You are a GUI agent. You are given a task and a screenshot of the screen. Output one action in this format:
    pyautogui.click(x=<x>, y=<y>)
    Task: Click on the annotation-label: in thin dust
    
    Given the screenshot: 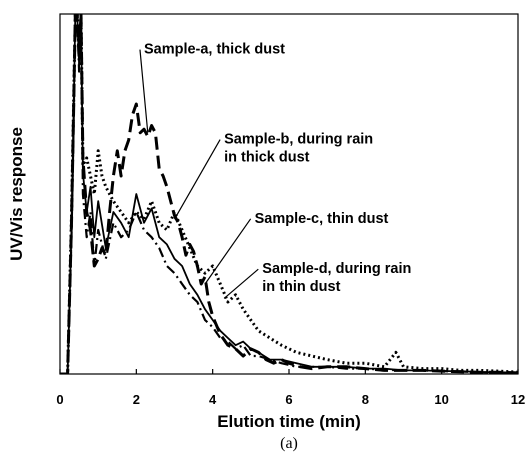 What is the action you would take?
    pyautogui.click(x=301, y=287)
    